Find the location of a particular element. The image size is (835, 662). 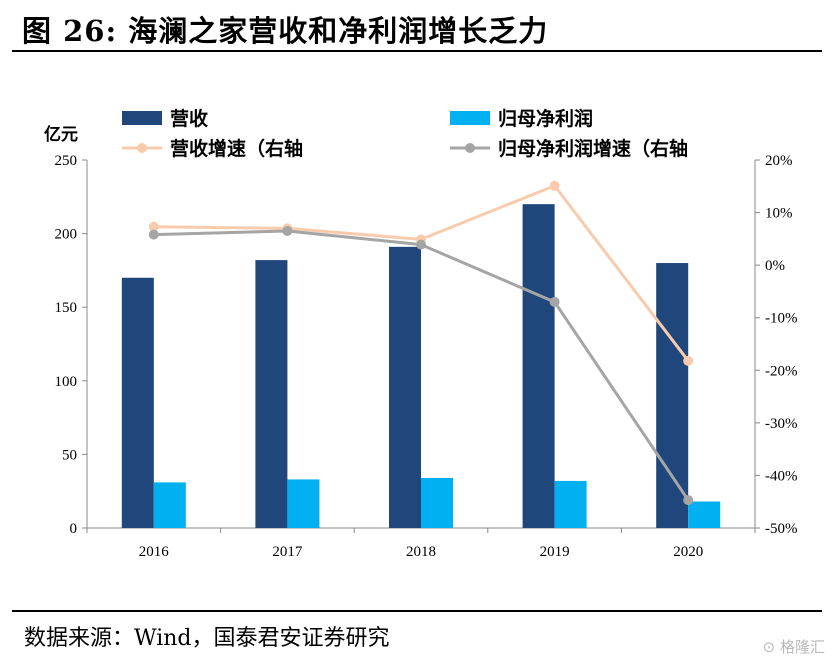

left-tick-label: 0 is located at coordinates (74, 529).